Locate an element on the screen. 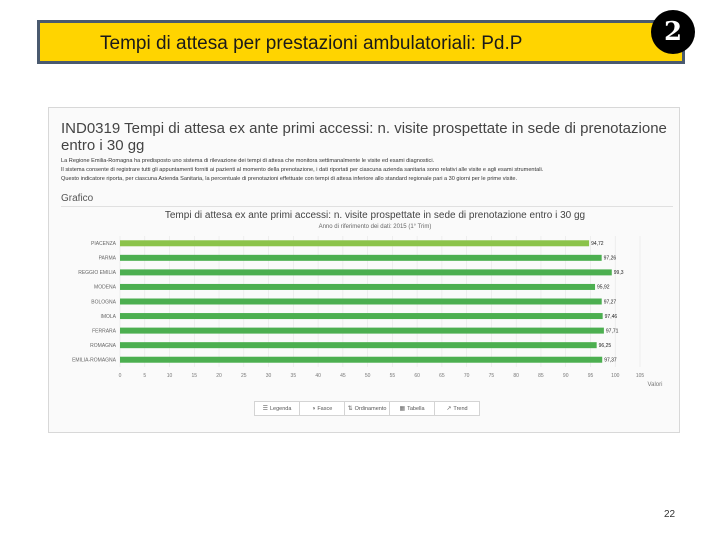 Image resolution: width=720 pixels, height=540 pixels. toolbar-bands-button: ◑ Fasce is located at coordinates (322, 408).